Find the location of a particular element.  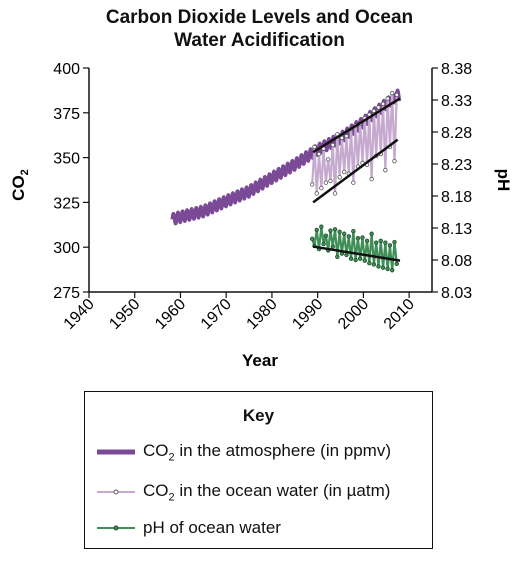

y2-tick-label: 8.13 is located at coordinates (456, 229).